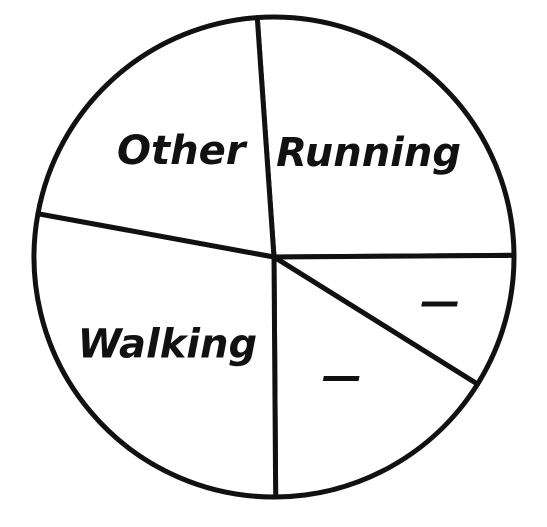  What do you see at coordinates (394, 319) in the screenshot?
I see `pie-slice` at bounding box center [394, 319].